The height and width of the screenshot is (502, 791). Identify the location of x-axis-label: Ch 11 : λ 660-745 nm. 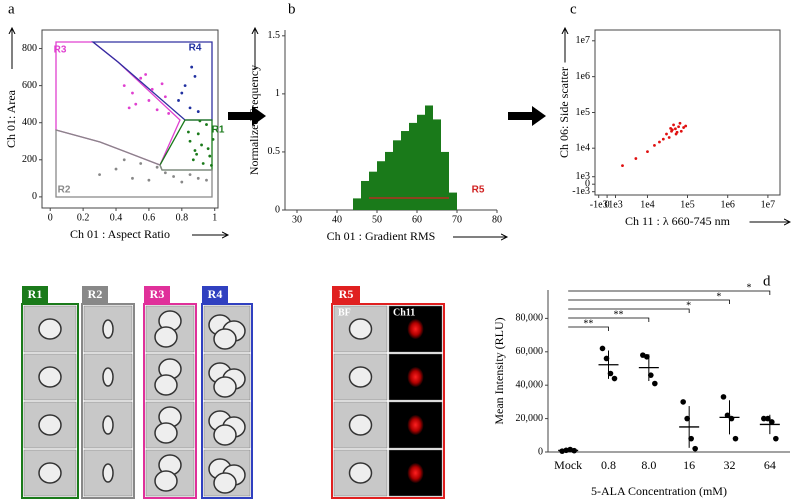
(678, 221).